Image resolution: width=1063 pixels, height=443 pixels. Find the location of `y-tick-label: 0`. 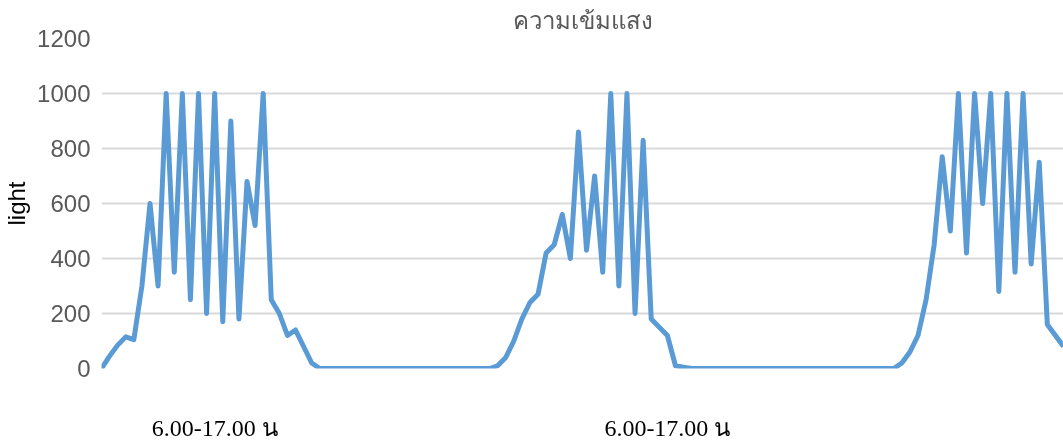

y-tick-label: 0 is located at coordinates (84, 368).